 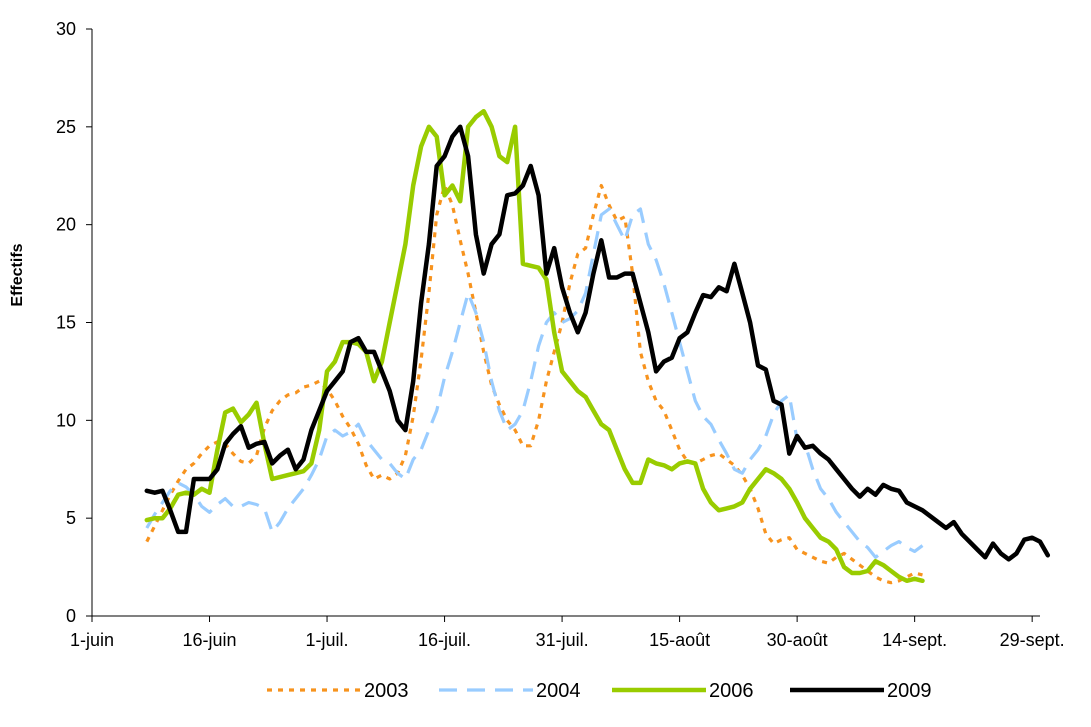 What do you see at coordinates (909, 691) in the screenshot?
I see `legend-label-2009: 2009` at bounding box center [909, 691].